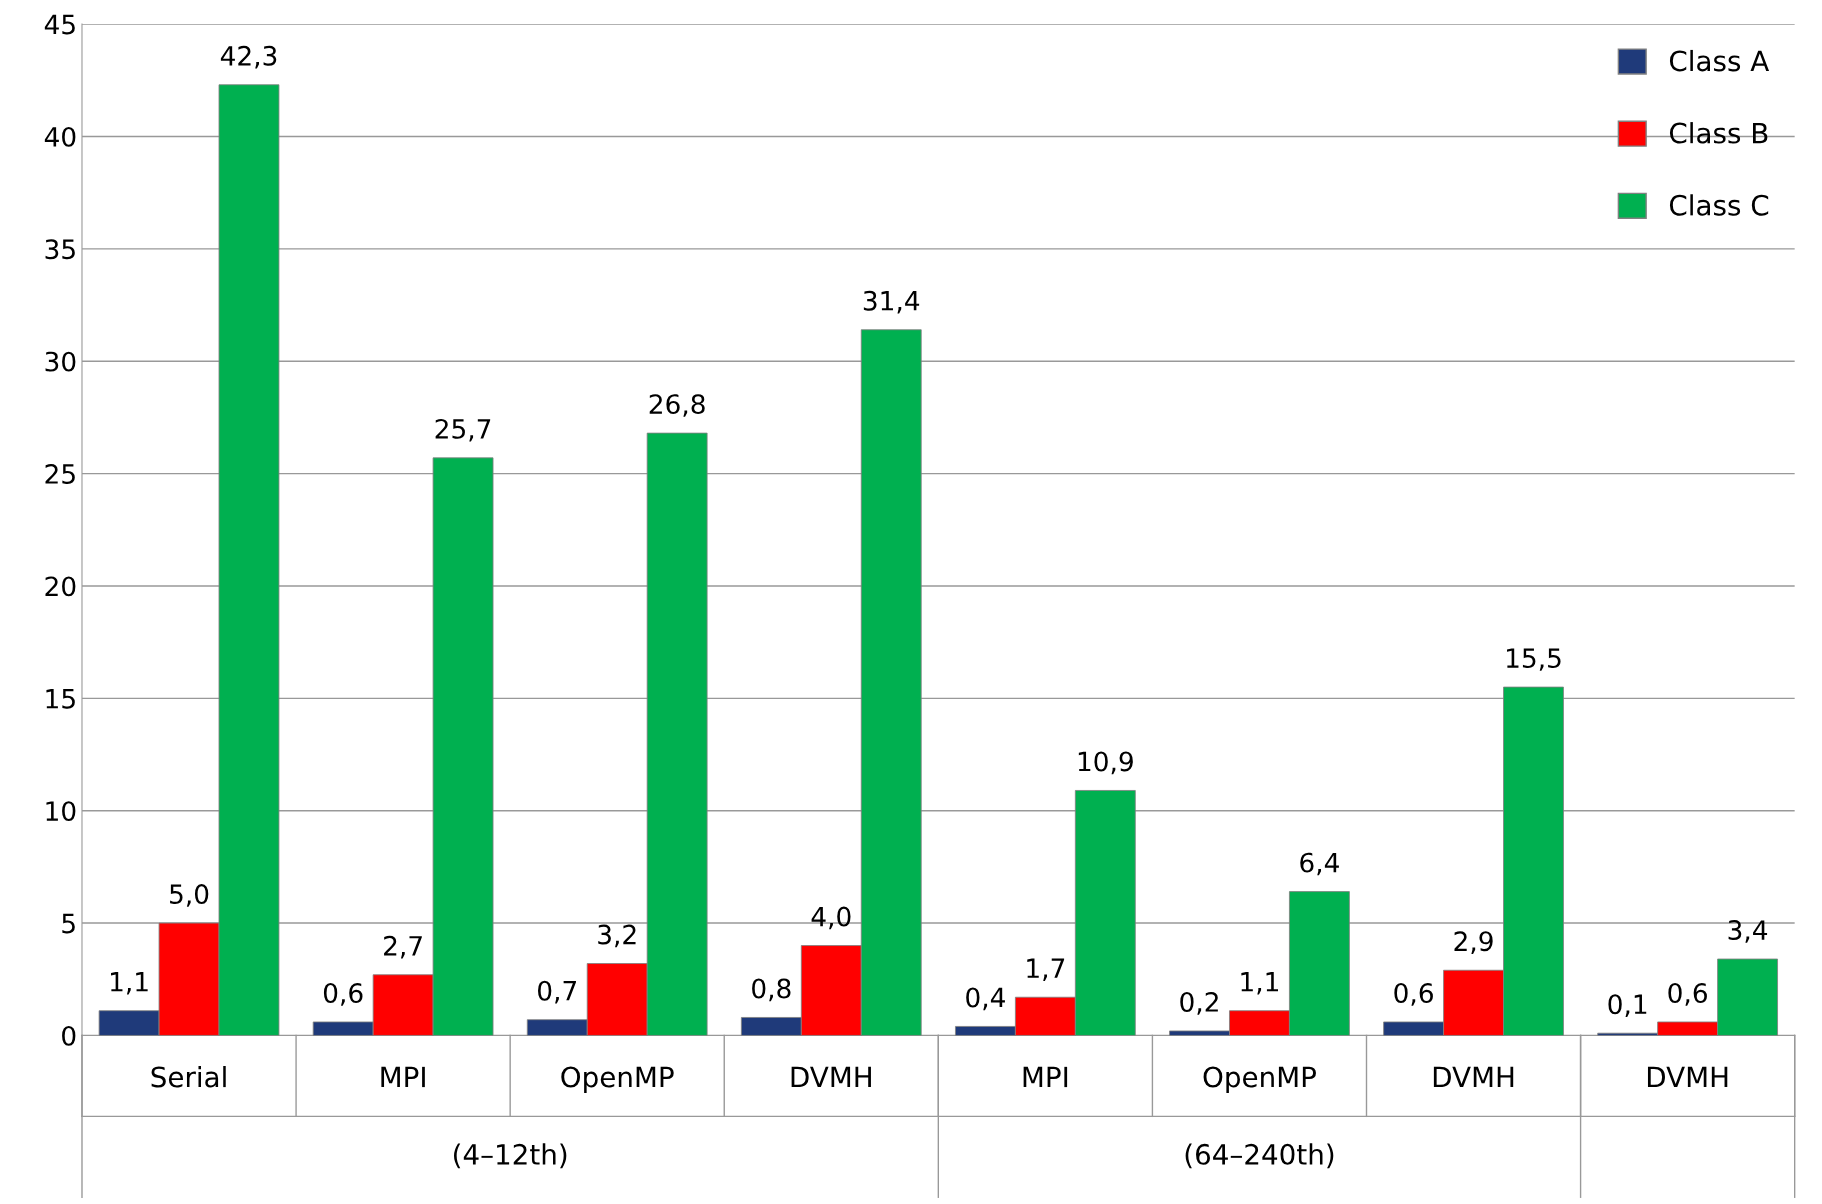 Image resolution: width=1822 pixels, height=1204 pixels. Describe the element at coordinates (831, 918) in the screenshot. I see `data-label: 4,0` at that location.